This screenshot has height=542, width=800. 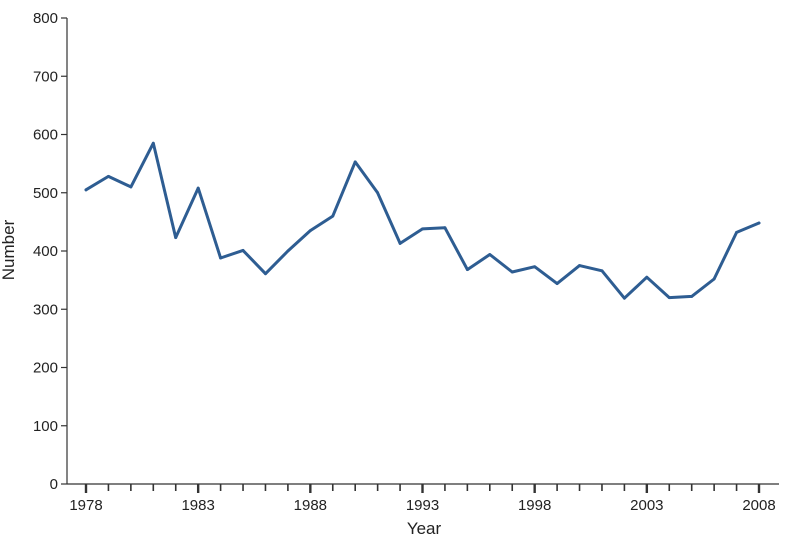 I want to click on x-tick-label: 2008, so click(x=758, y=505).